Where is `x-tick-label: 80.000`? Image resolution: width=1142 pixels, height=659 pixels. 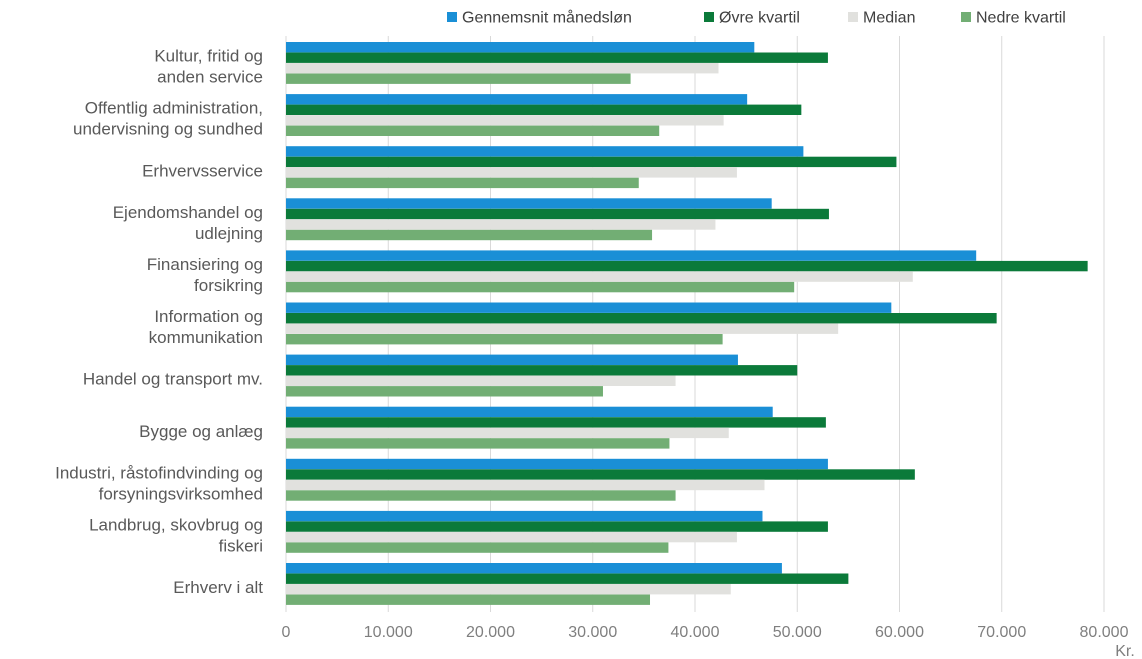
x-tick-label: 80.000 is located at coordinates (1104, 632).